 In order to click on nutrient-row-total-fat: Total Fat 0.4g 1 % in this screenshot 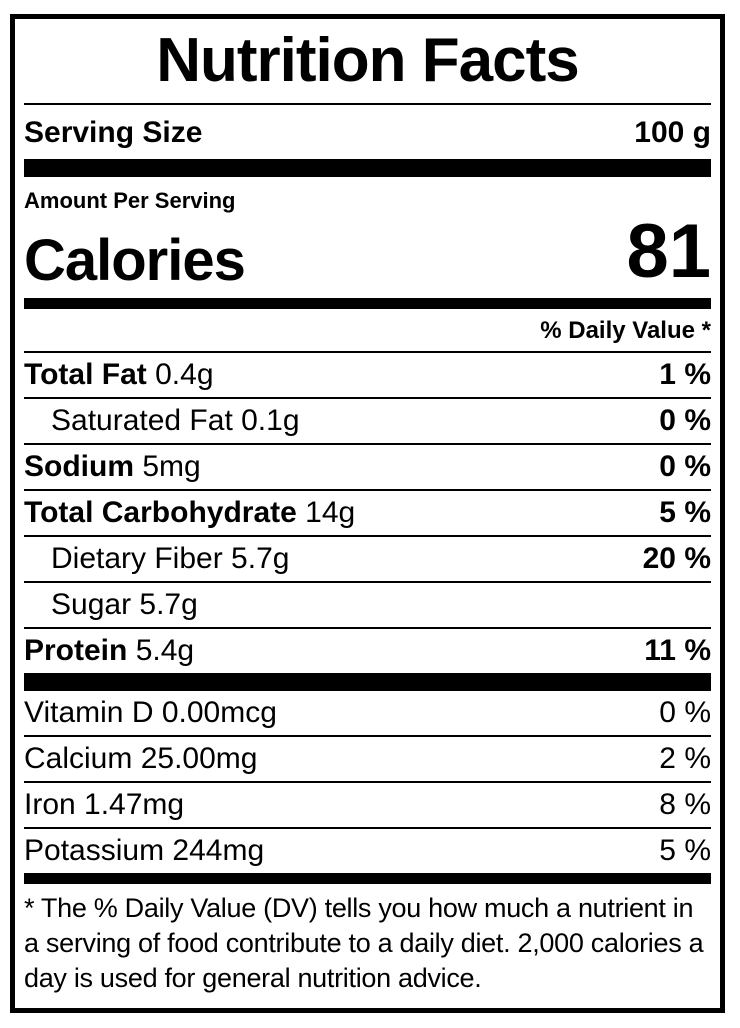, I will do `click(367, 376)`.